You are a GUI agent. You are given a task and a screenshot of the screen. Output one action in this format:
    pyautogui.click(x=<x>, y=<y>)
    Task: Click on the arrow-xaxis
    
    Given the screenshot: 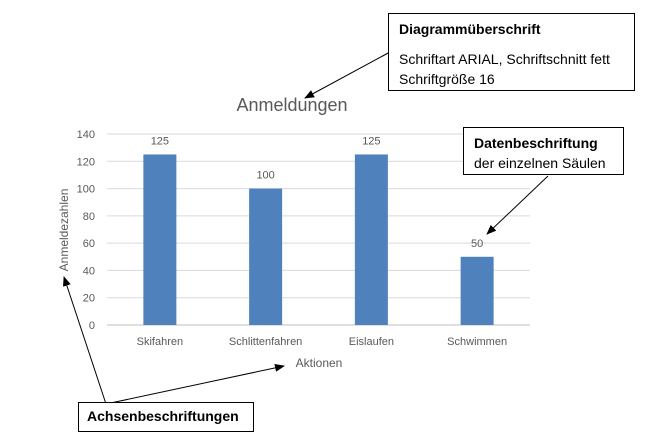 What is the action you would take?
    pyautogui.click(x=195, y=384)
    